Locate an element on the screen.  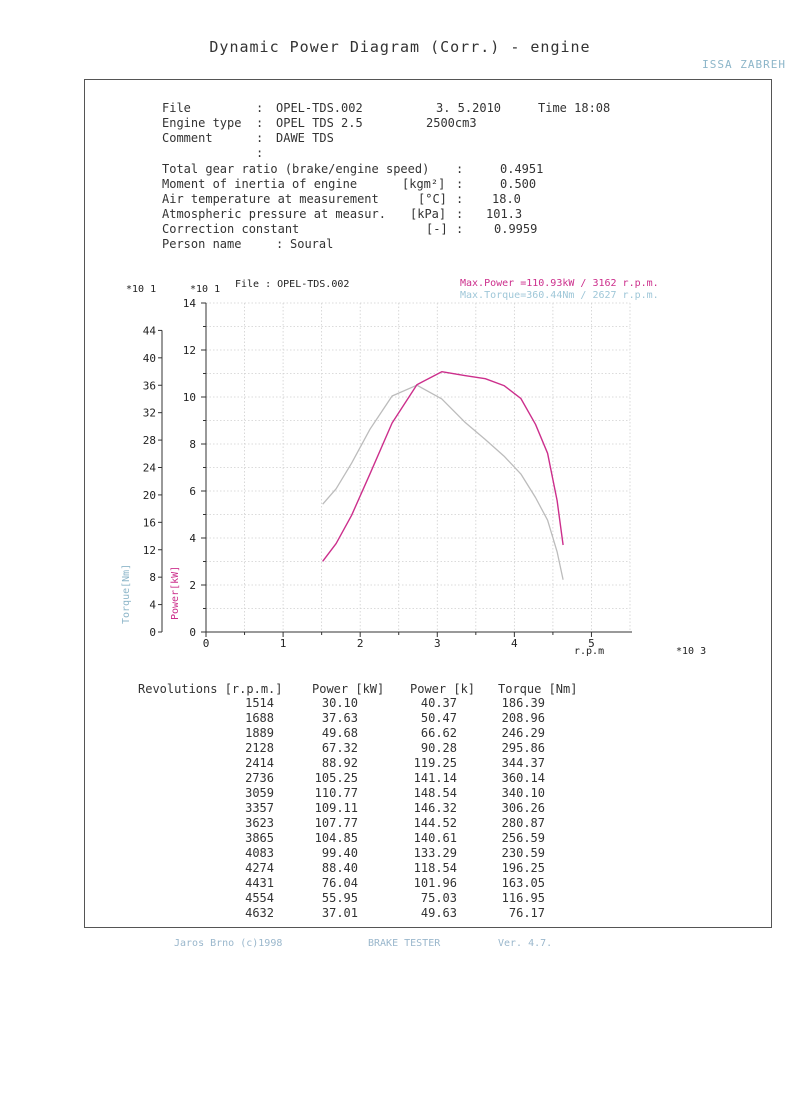
engine-type-colon: : is located at coordinates (260, 123).